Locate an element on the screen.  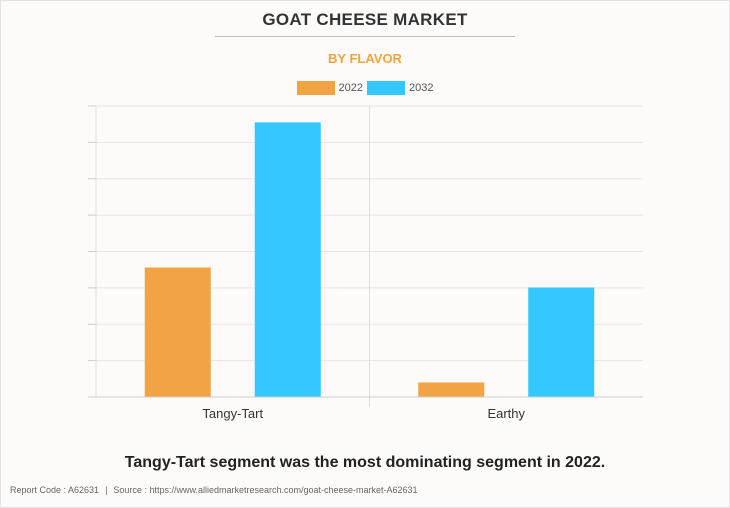
chart-title: GOAT CHEESE MARKET is located at coordinates (365, 19).